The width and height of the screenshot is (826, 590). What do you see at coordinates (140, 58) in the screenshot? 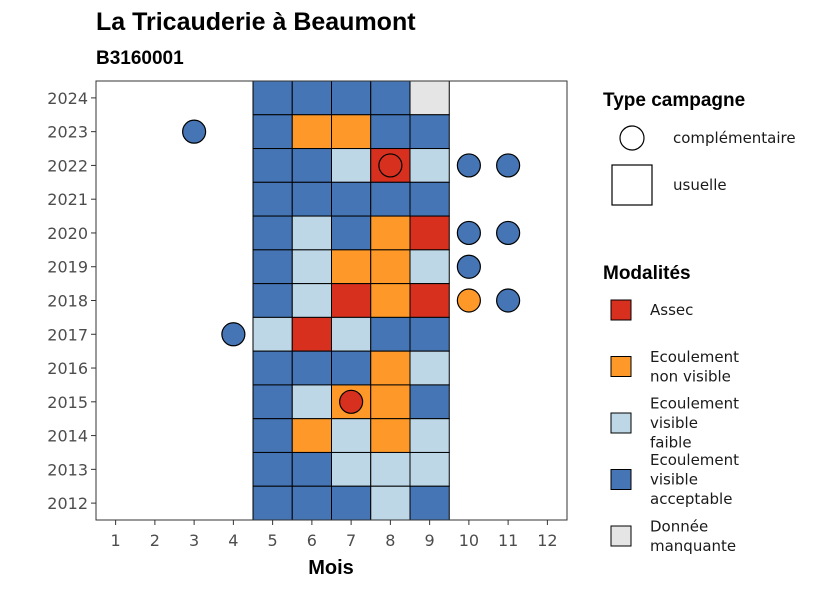
I see `chart-subtitle: B3160001` at bounding box center [140, 58].